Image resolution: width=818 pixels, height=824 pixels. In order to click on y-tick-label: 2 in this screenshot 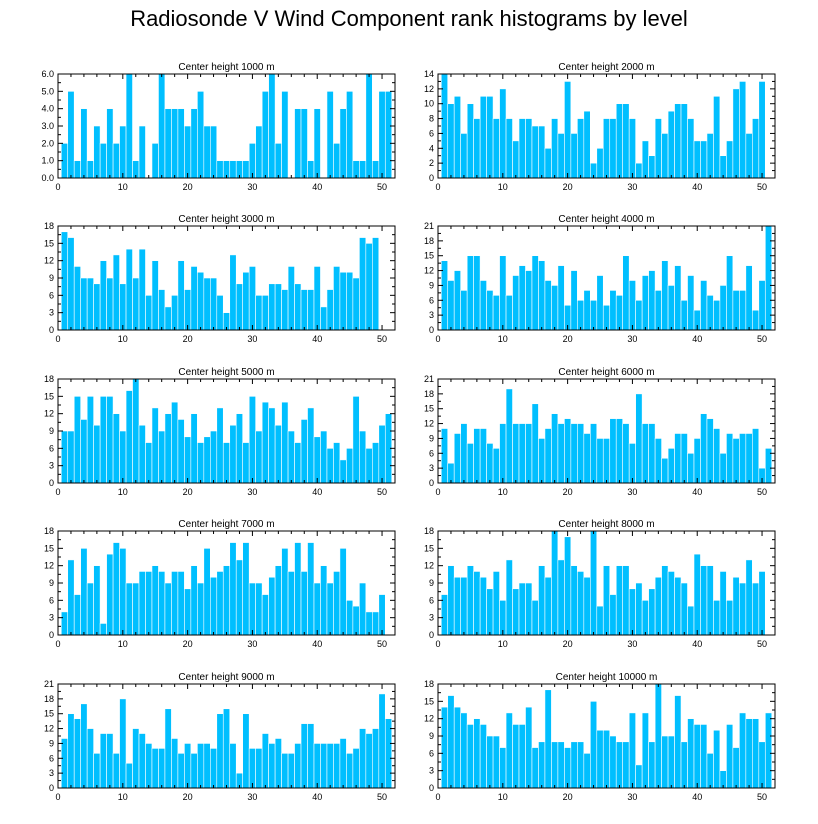, I will do `click(431, 163)`.